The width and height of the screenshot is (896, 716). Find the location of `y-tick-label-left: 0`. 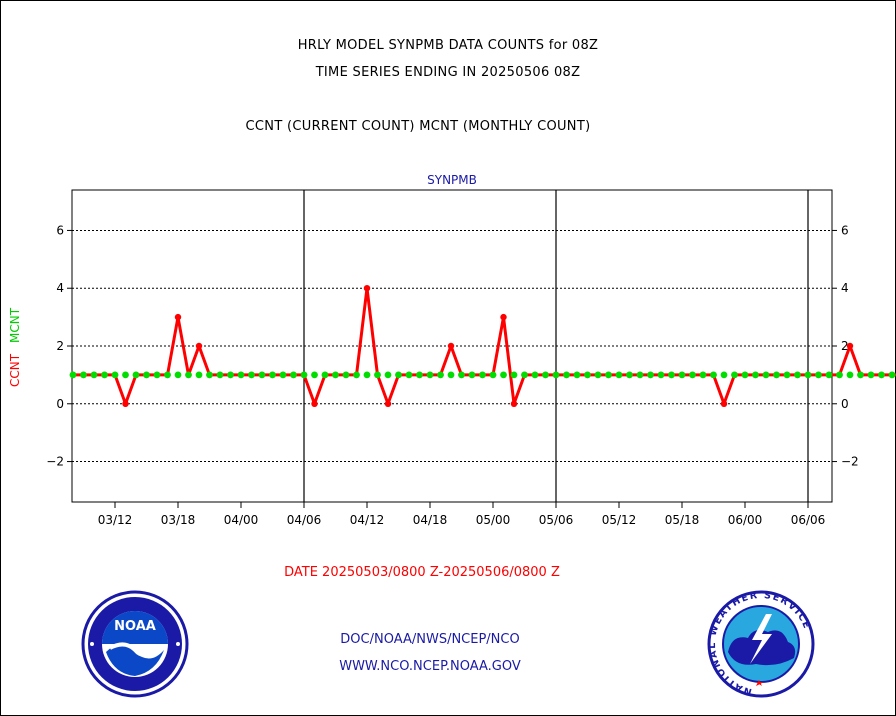

y-tick-label-left: 0 is located at coordinates (60, 404).